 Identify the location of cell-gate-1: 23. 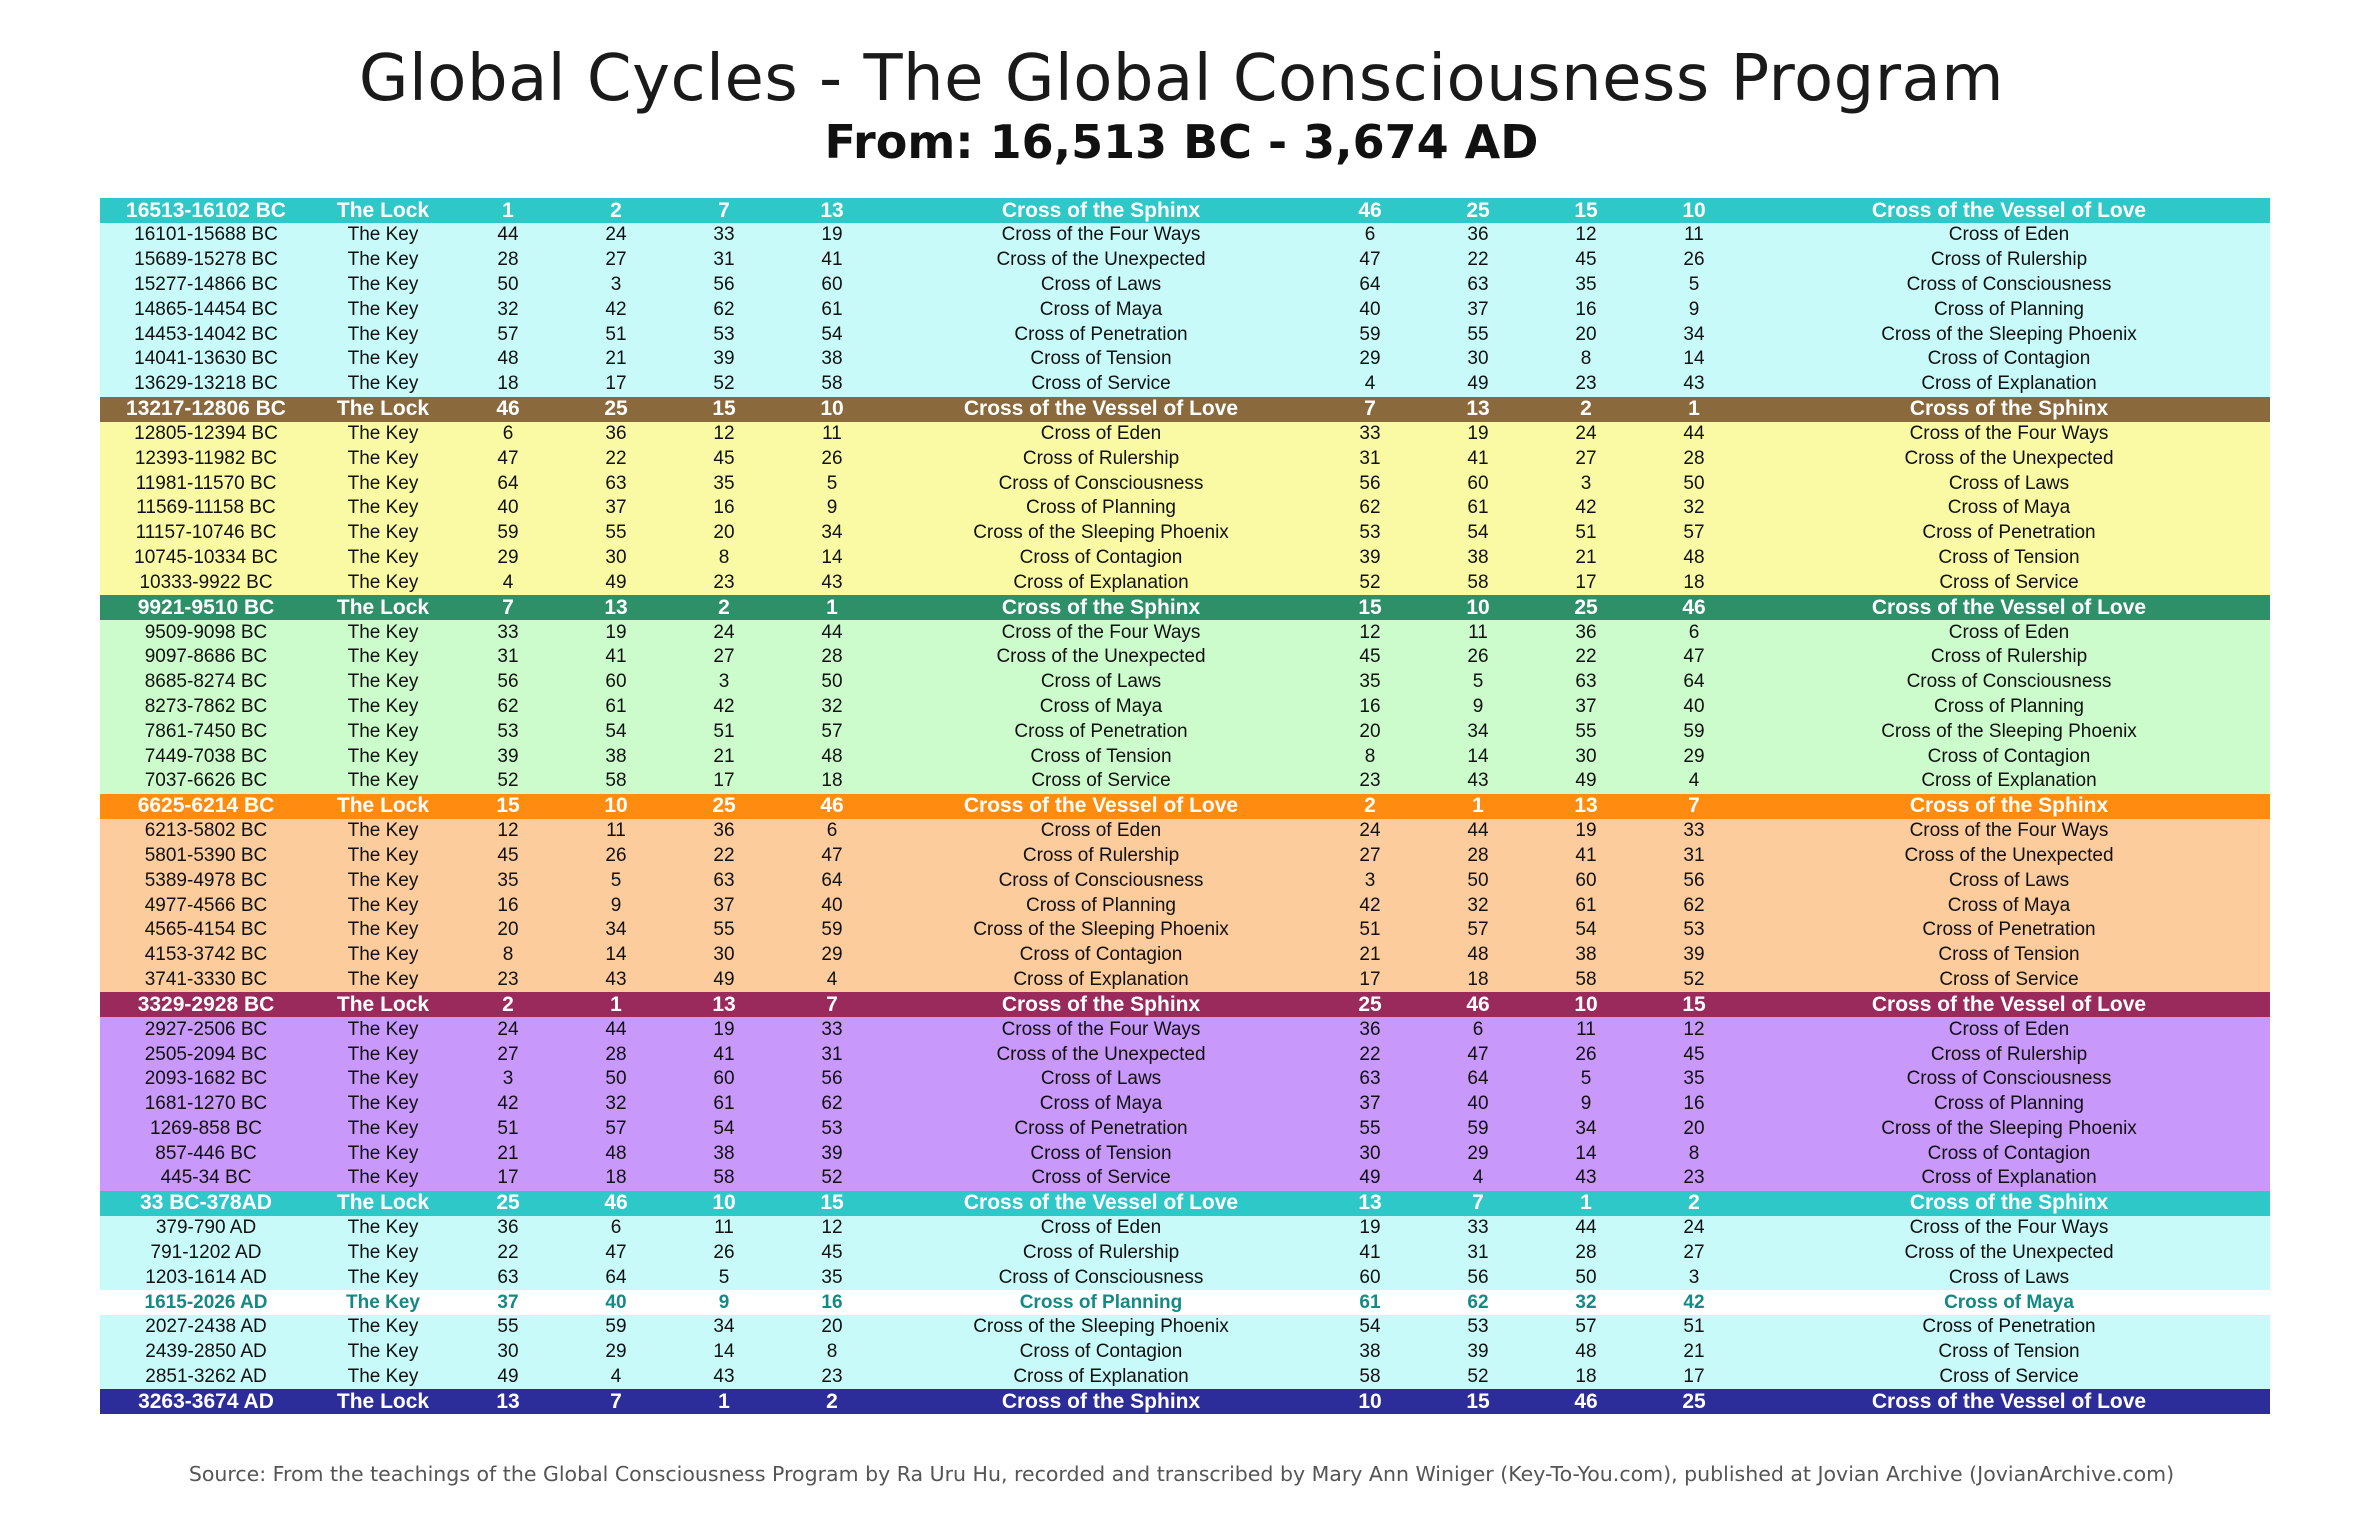
(508, 979).